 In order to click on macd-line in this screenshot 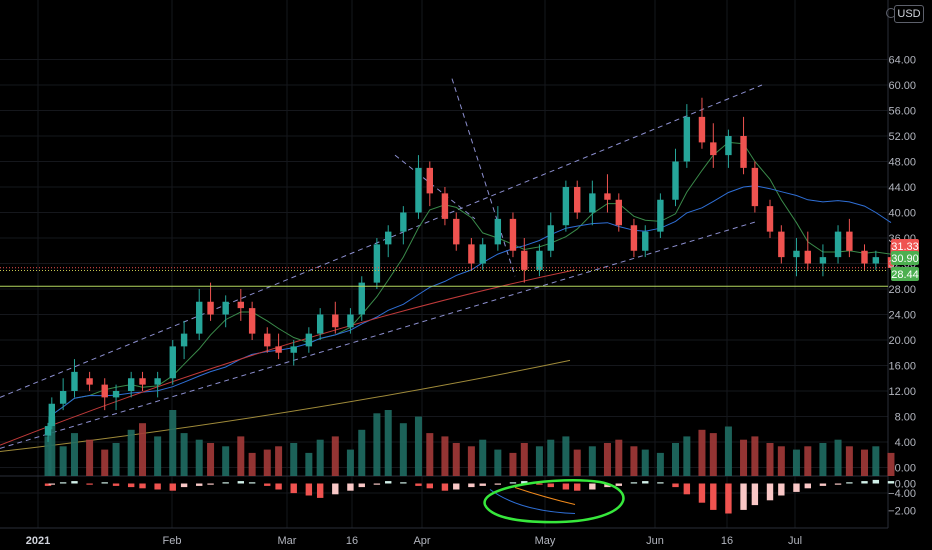, I will do `click(532, 501)`.